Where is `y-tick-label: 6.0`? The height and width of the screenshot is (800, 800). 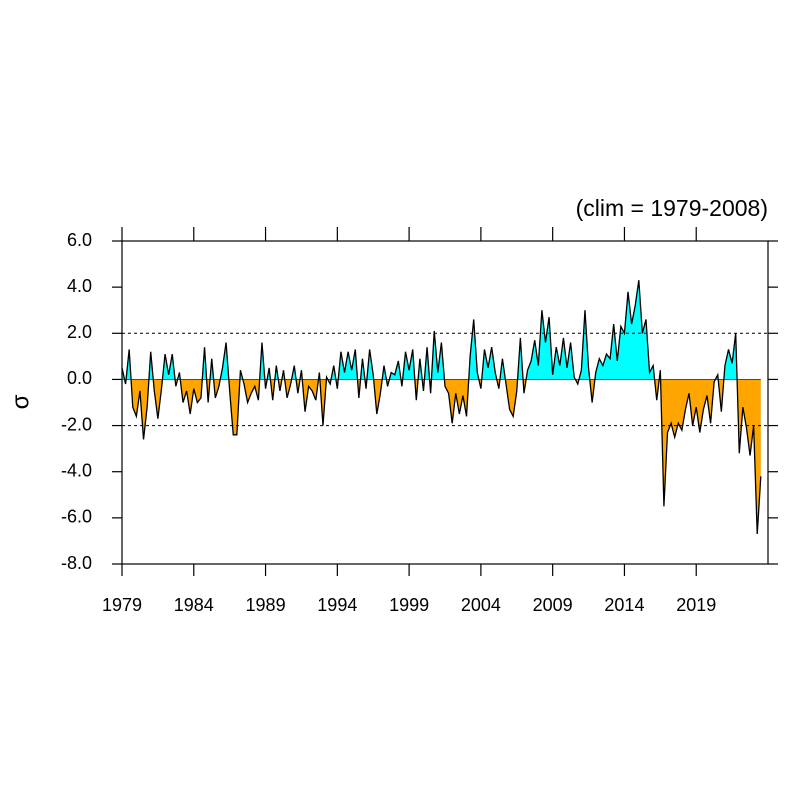 y-tick-label: 6.0 is located at coordinates (79, 240).